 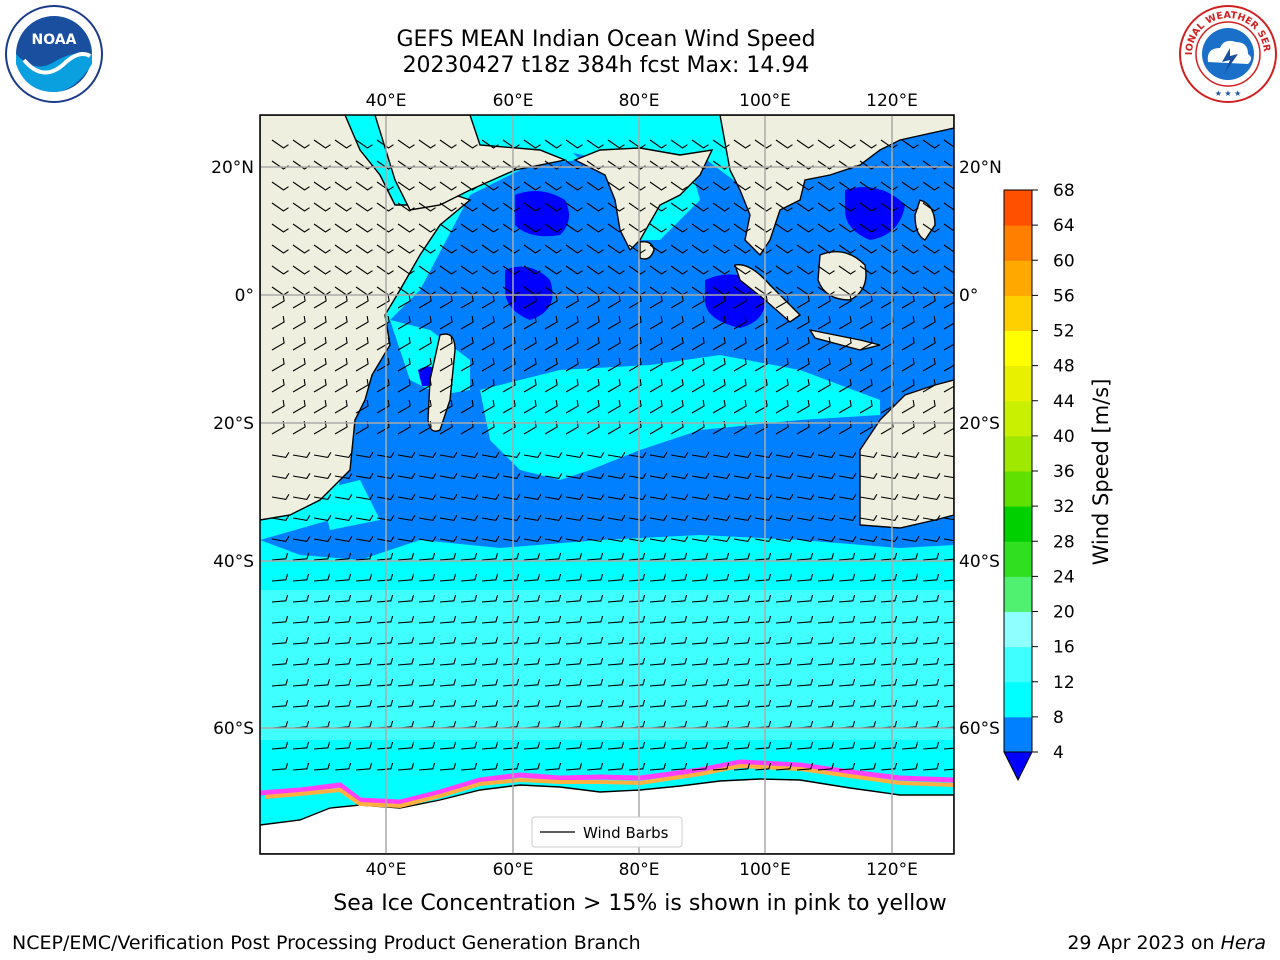 What do you see at coordinates (1166, 943) in the screenshot?
I see `date-stamp: 29 Apr 2023 on Hera` at bounding box center [1166, 943].